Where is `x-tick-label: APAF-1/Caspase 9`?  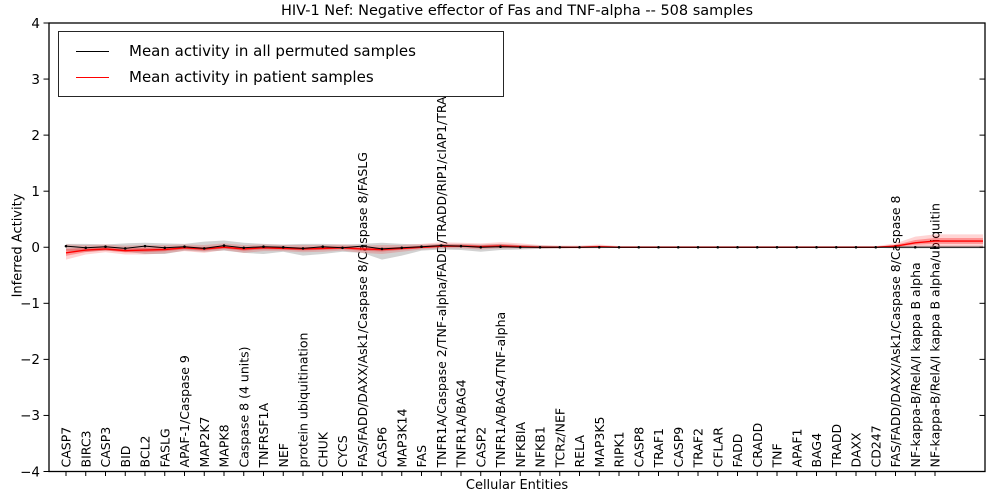
x-tick-label: APAF-1/Caspase 9 is located at coordinates (184, 411).